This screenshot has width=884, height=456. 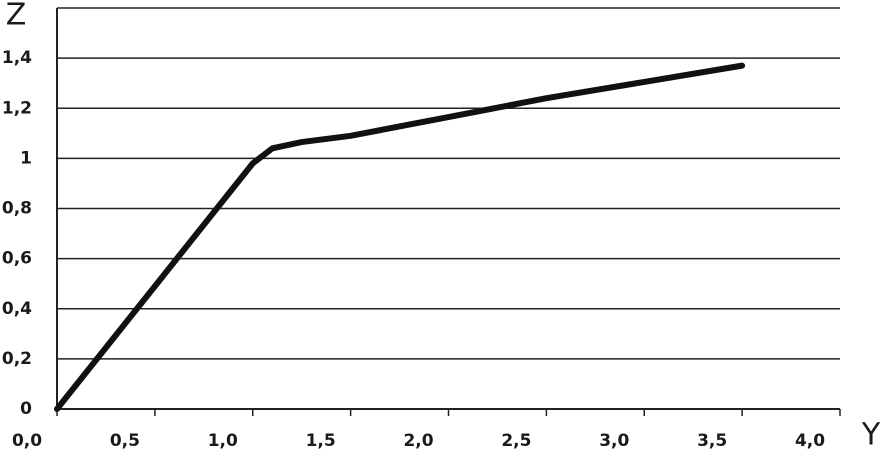 What do you see at coordinates (26, 409) in the screenshot?
I see `y-tick-label: 0` at bounding box center [26, 409].